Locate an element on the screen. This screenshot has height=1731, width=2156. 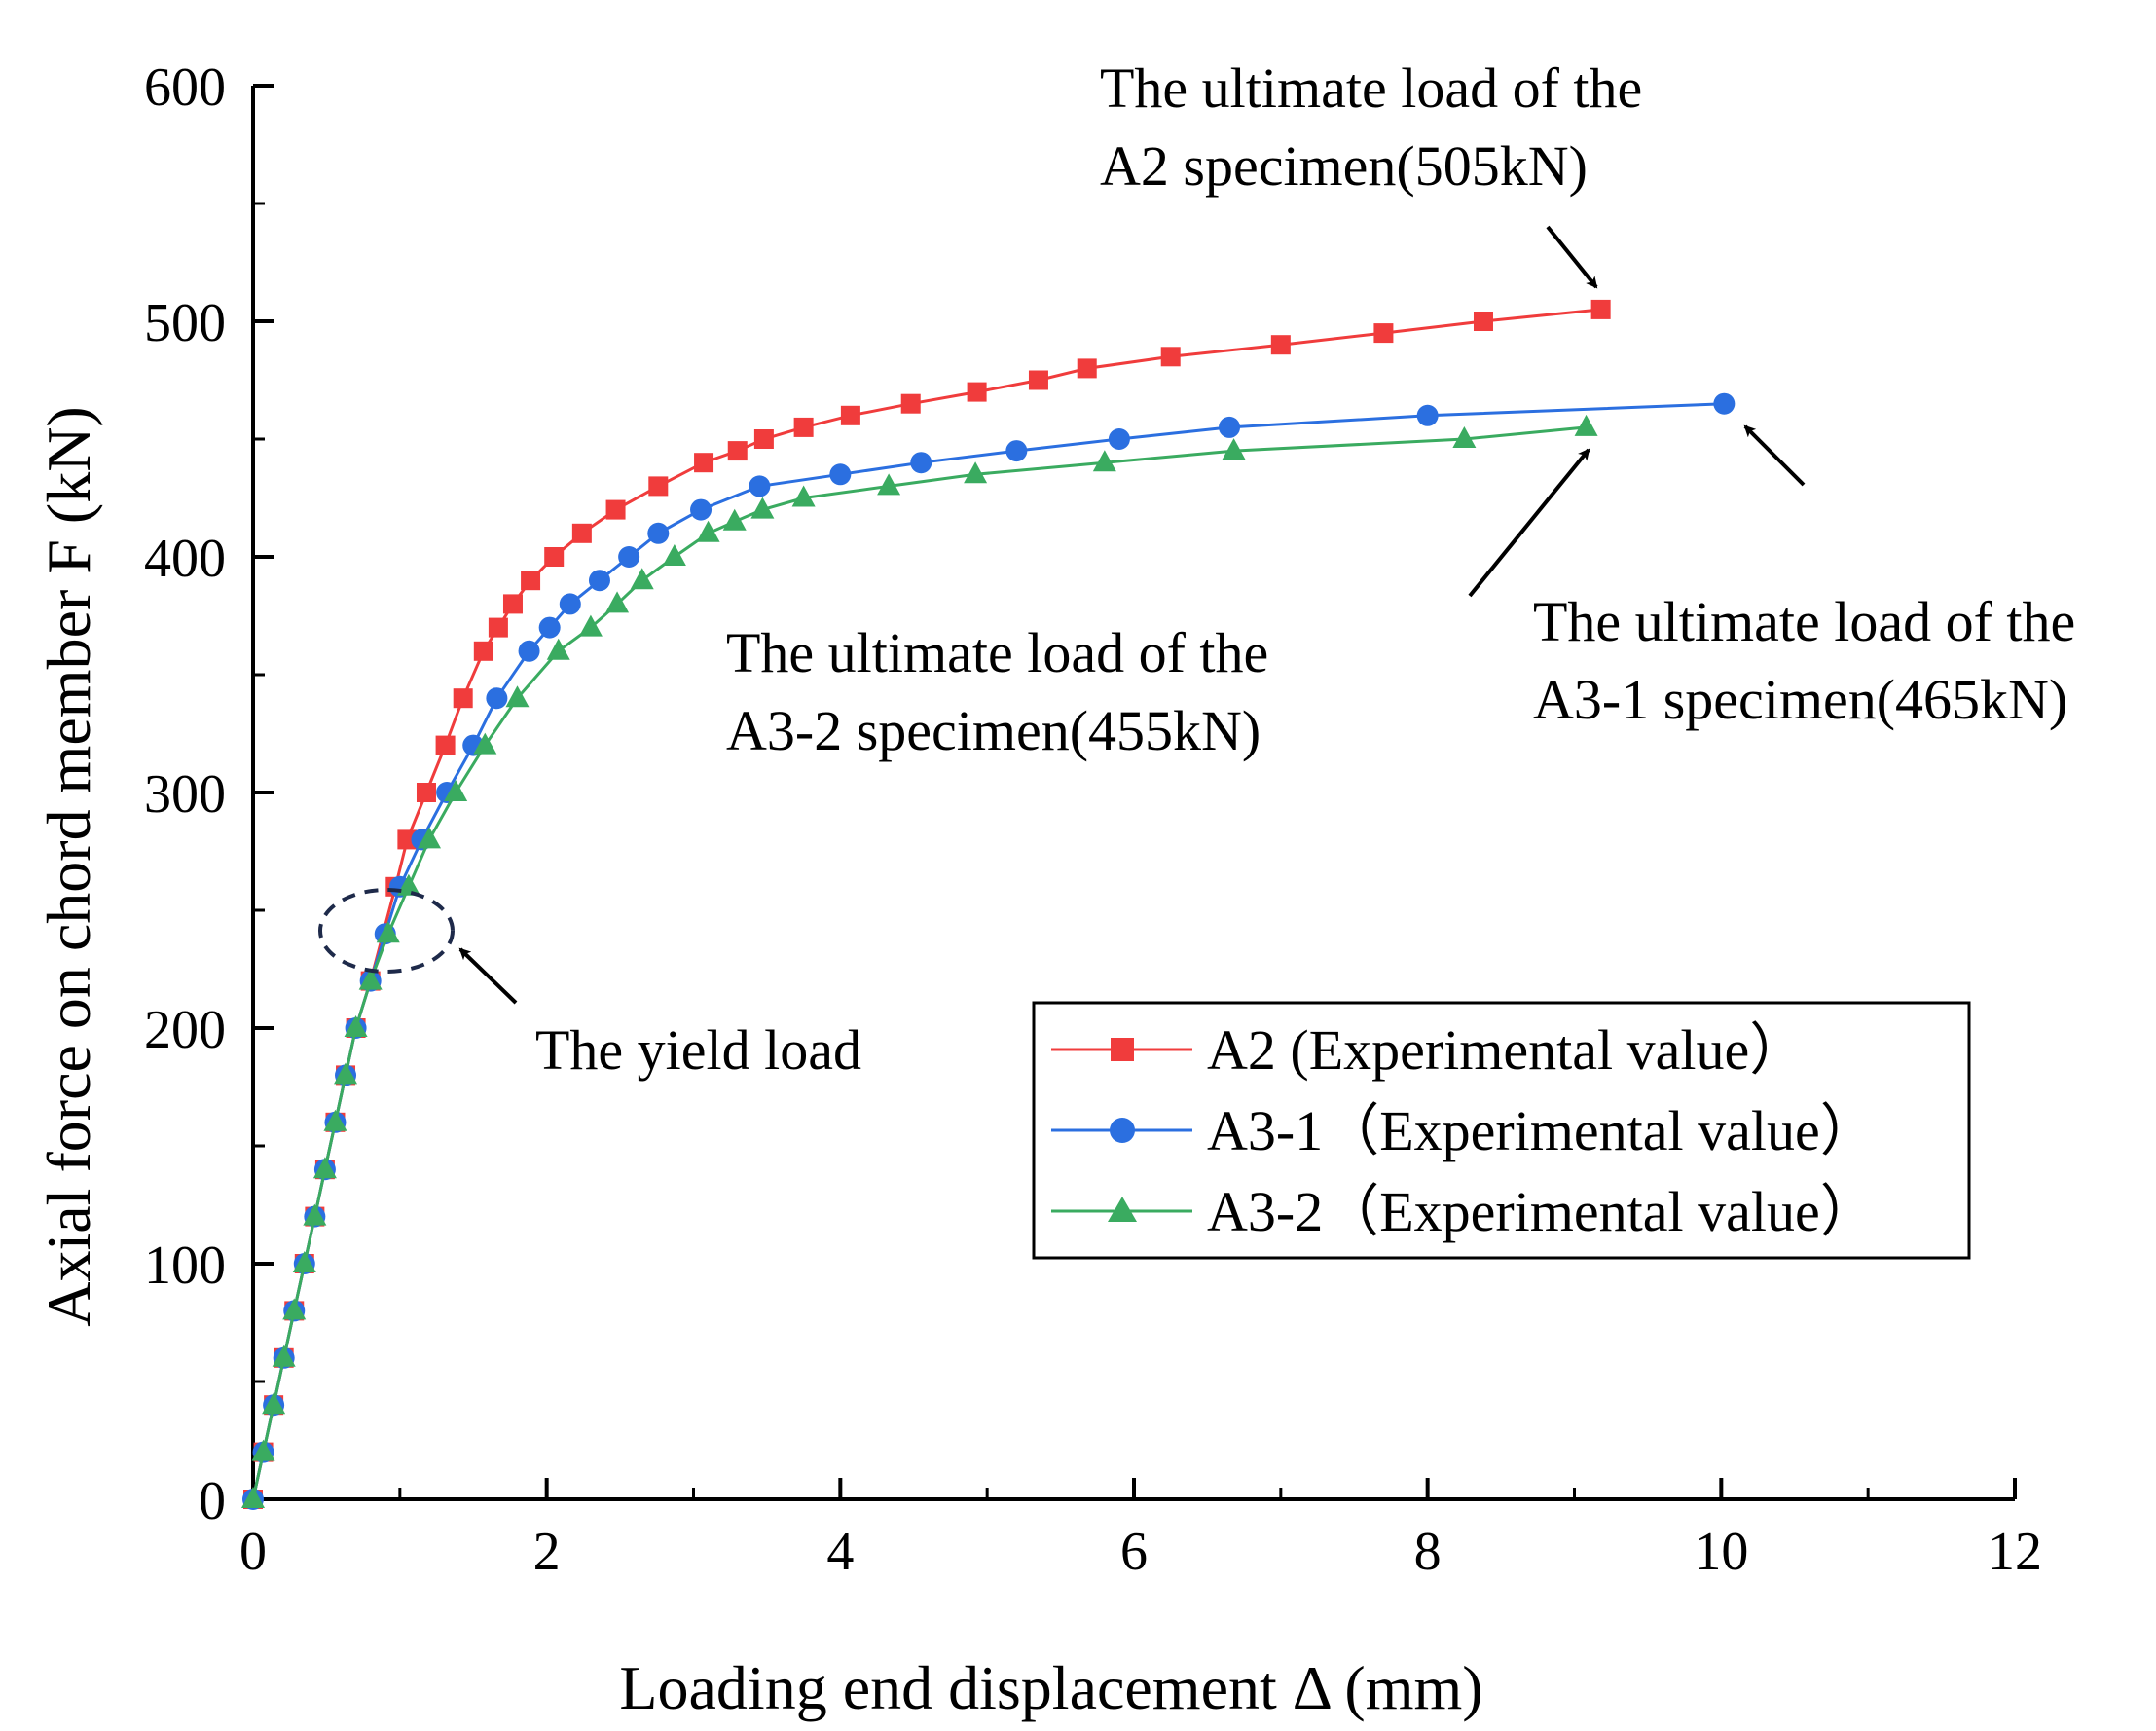
legend-label-a3-2: A3-2（Experimental value） is located at coordinates (1542, 1211).